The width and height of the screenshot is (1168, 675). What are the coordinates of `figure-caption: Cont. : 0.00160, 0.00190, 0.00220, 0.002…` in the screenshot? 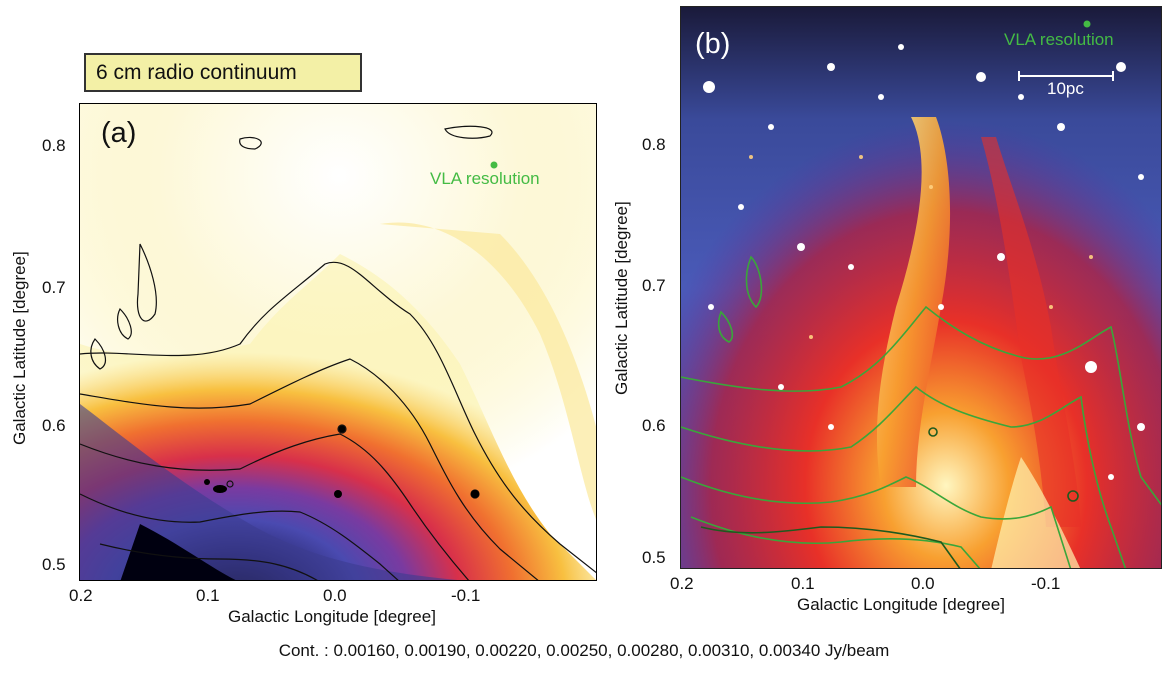 It's located at (584, 650).